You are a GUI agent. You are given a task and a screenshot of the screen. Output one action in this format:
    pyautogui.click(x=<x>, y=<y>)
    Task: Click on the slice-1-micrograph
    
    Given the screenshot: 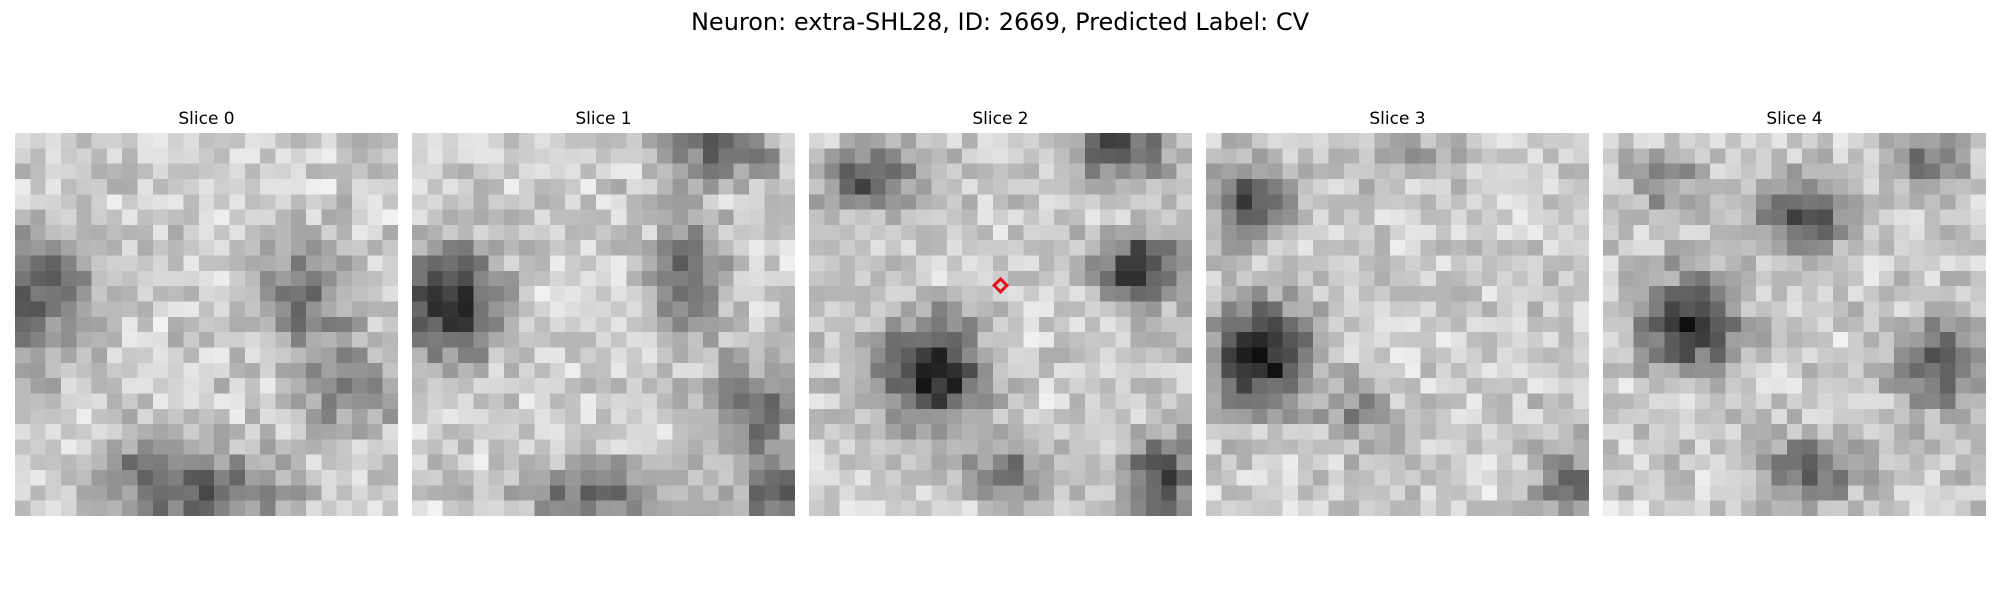 What is the action you would take?
    pyautogui.click(x=603, y=324)
    